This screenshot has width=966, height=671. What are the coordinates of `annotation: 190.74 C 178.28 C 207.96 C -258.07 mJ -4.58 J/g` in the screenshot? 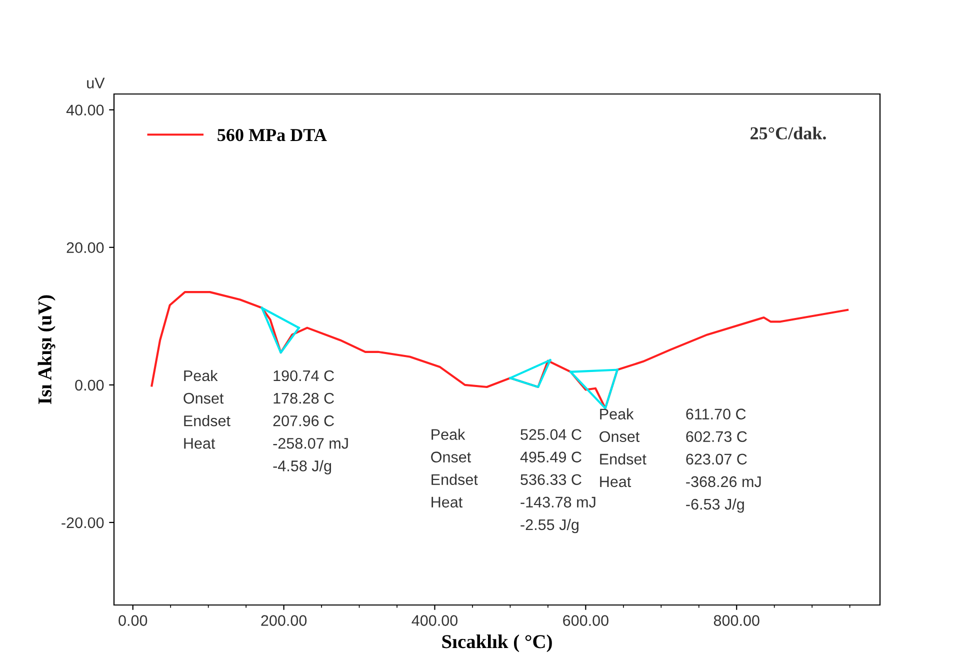 It's located at (310, 422).